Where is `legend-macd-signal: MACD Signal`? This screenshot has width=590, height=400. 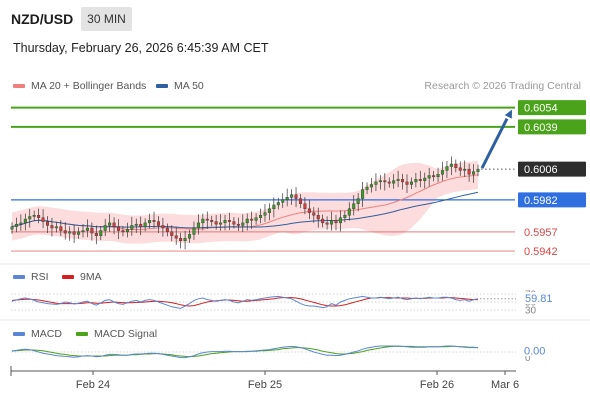
legend-macd-signal: MACD Signal is located at coordinates (116, 334).